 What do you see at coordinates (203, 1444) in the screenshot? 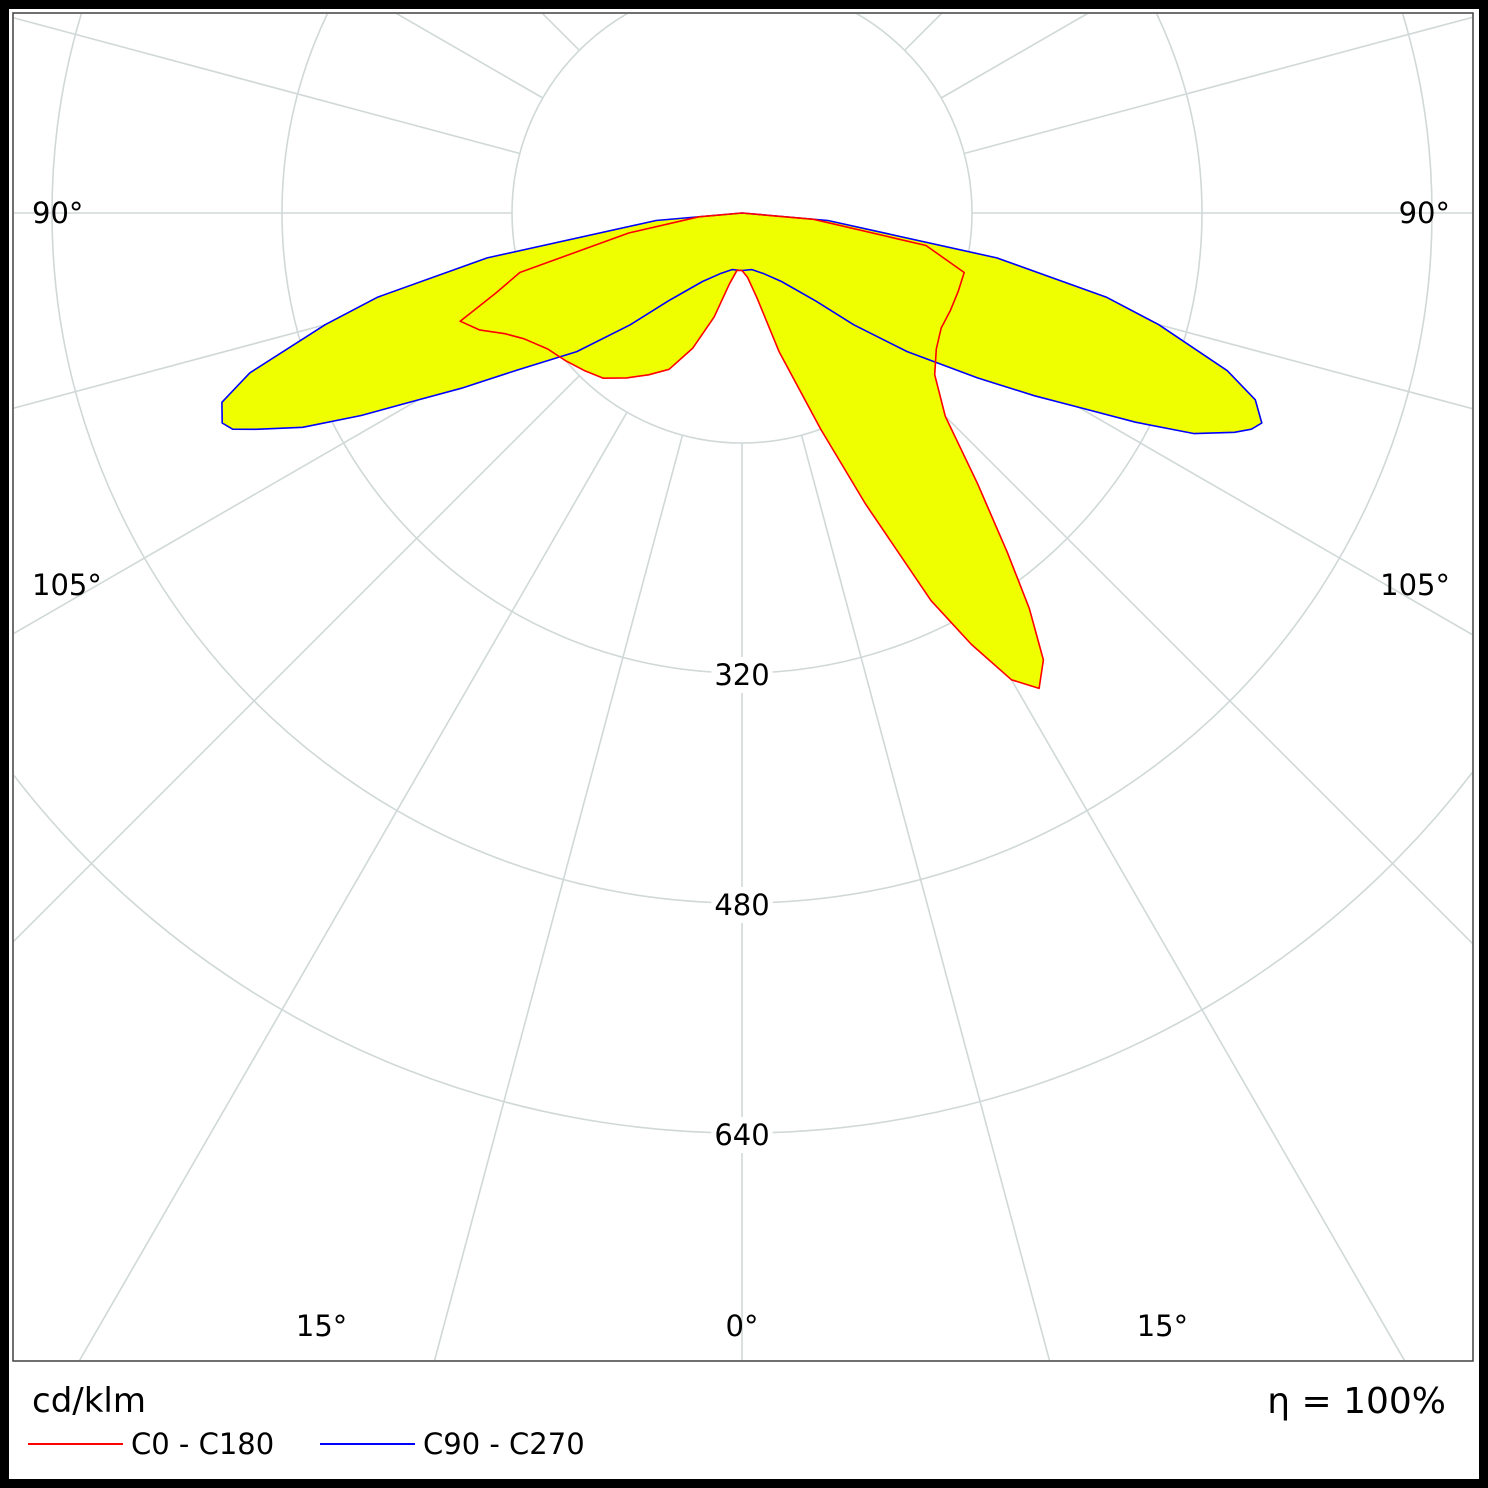
I see `legend-label-c0-c180: C0 - C180` at bounding box center [203, 1444].